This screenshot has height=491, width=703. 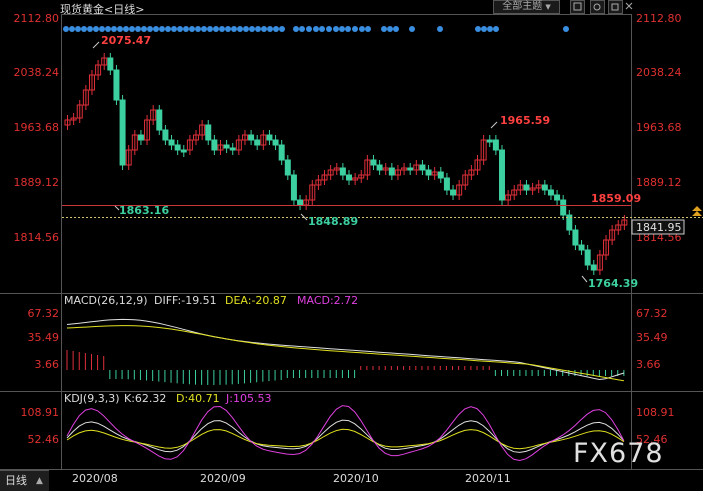 I want to click on price-tick-label: 1889.12, so click(x=37, y=182).